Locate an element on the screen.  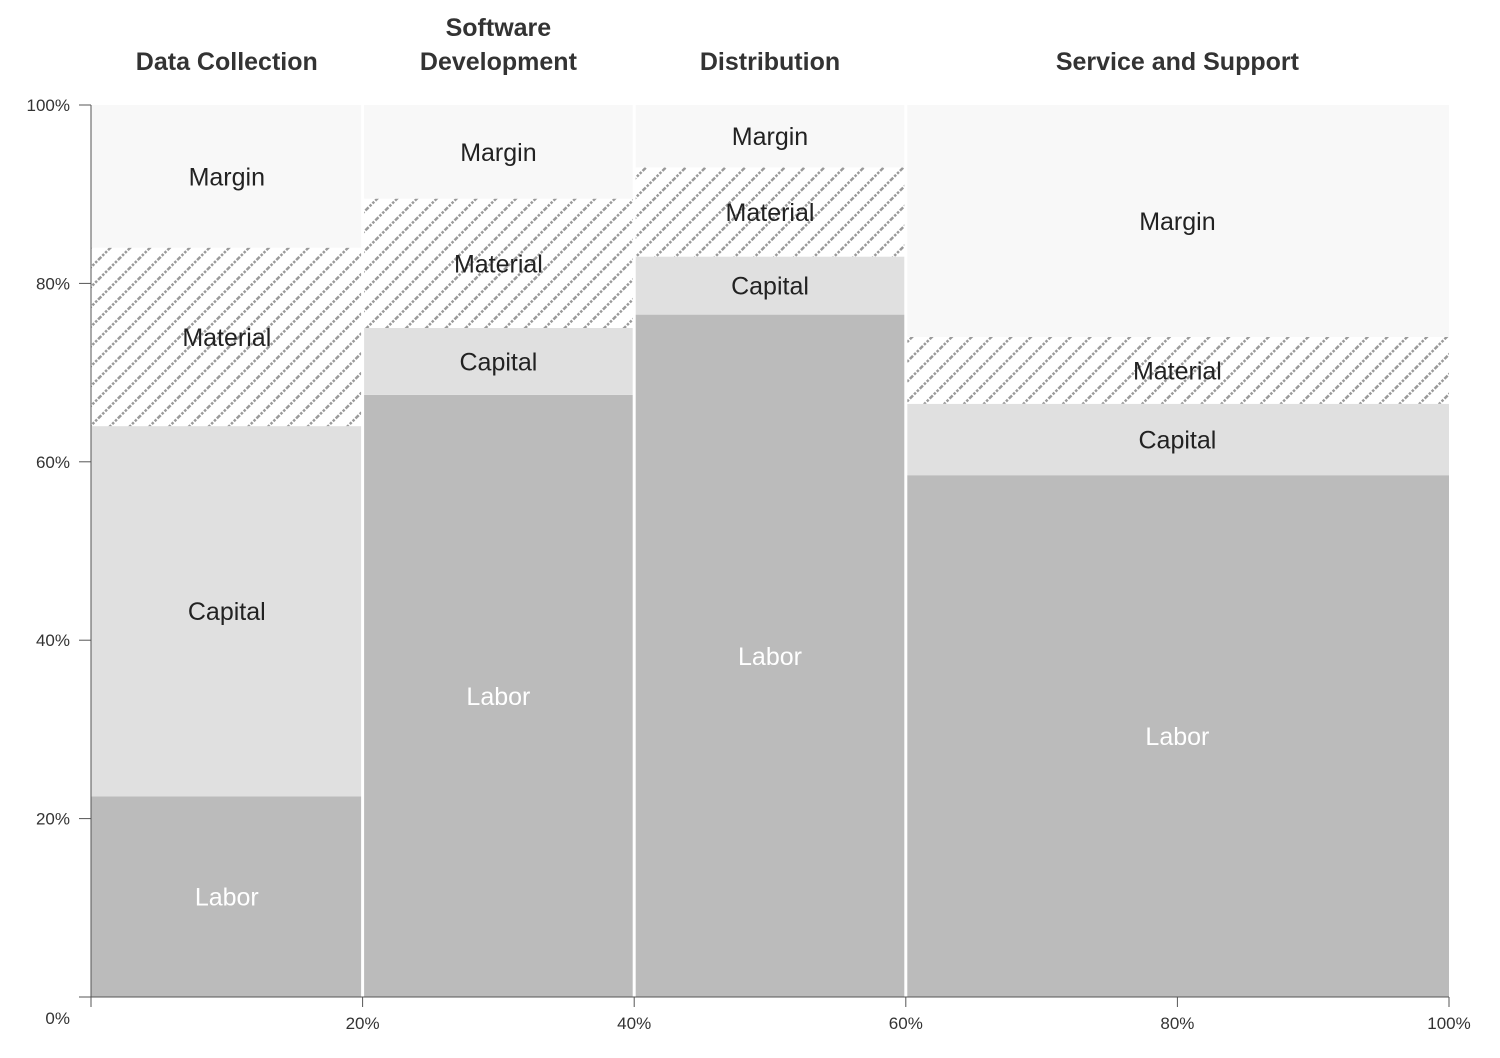
segment-label-data-collection-margin: Margin is located at coordinates (227, 177).